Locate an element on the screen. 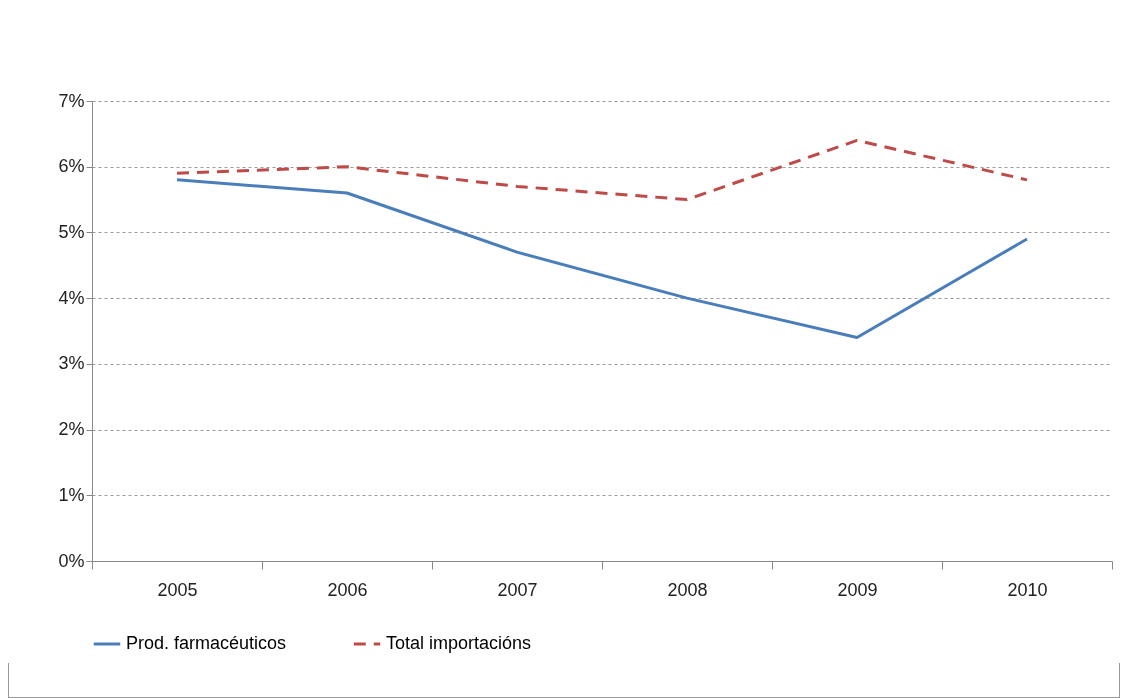  x-tick-label: 2006 is located at coordinates (347, 589).